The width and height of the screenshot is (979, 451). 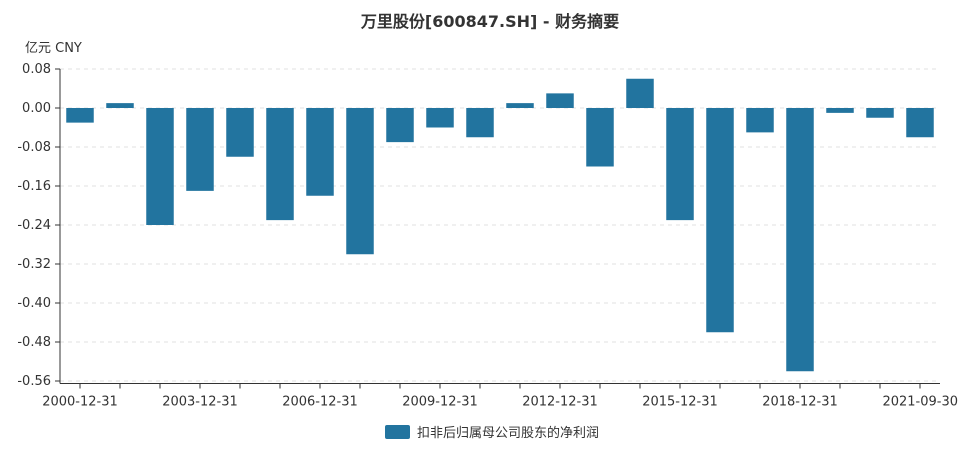 What do you see at coordinates (200, 401) in the screenshot?
I see `x-tick-label: 2003-12-31` at bounding box center [200, 401].